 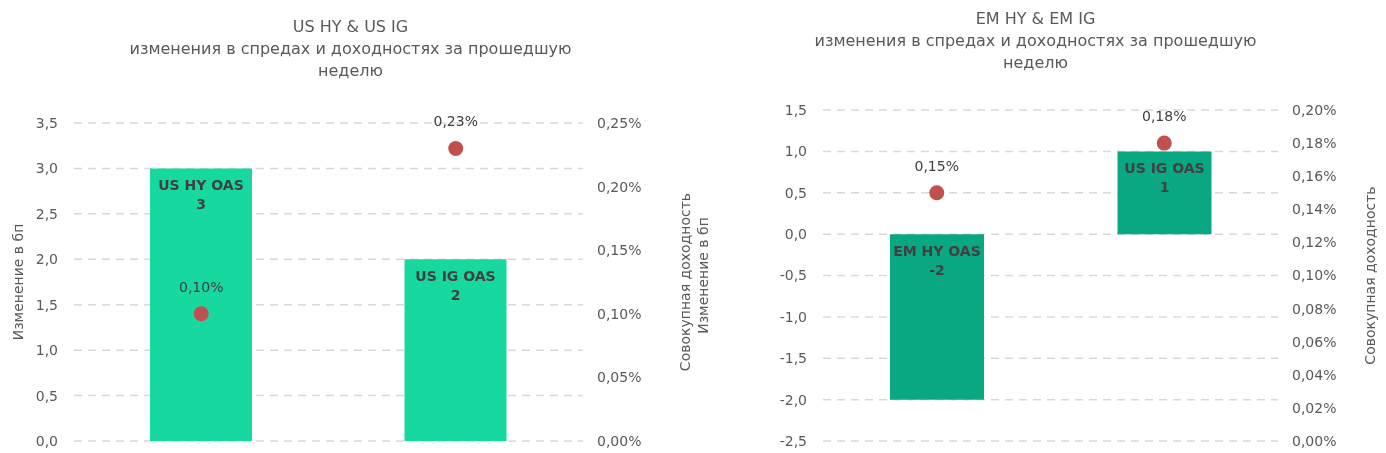 What do you see at coordinates (793, 358) in the screenshot?
I see `y-tick-label: -1,5` at bounding box center [793, 358].